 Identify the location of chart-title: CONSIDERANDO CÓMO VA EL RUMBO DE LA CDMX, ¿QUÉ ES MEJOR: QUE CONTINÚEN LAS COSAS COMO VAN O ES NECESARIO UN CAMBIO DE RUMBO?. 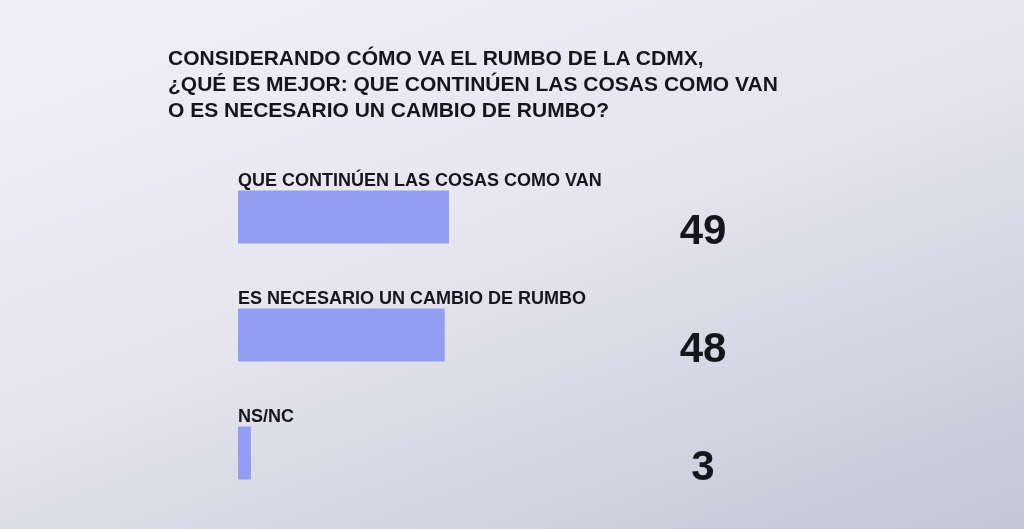
(473, 84).